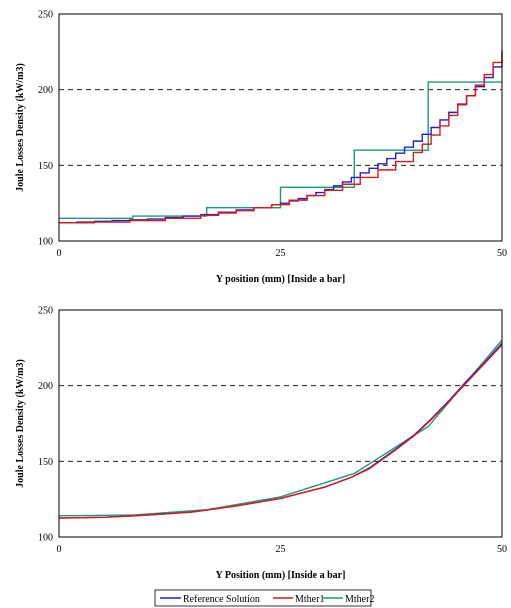 Image resolution: width=511 pixels, height=608 pixels. What do you see at coordinates (309, 599) in the screenshot?
I see `legend-label-mther1: Mther1` at bounding box center [309, 599].